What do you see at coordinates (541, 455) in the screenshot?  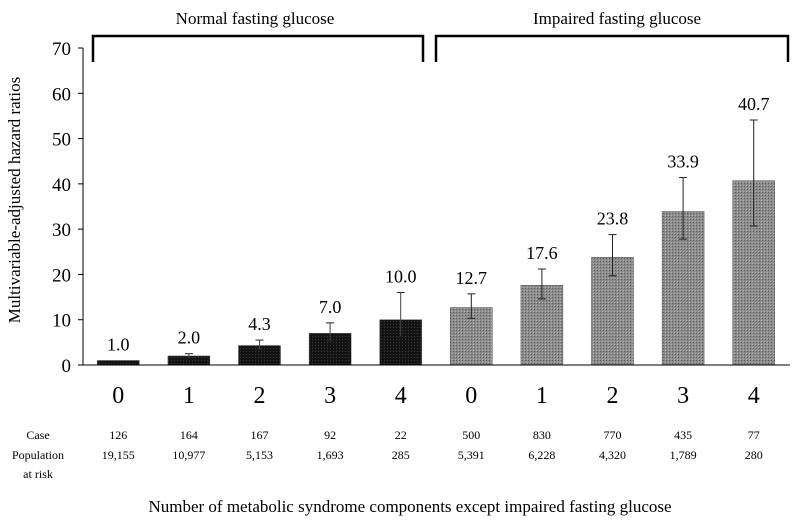 I see `population-count: 6,228` at bounding box center [541, 455].